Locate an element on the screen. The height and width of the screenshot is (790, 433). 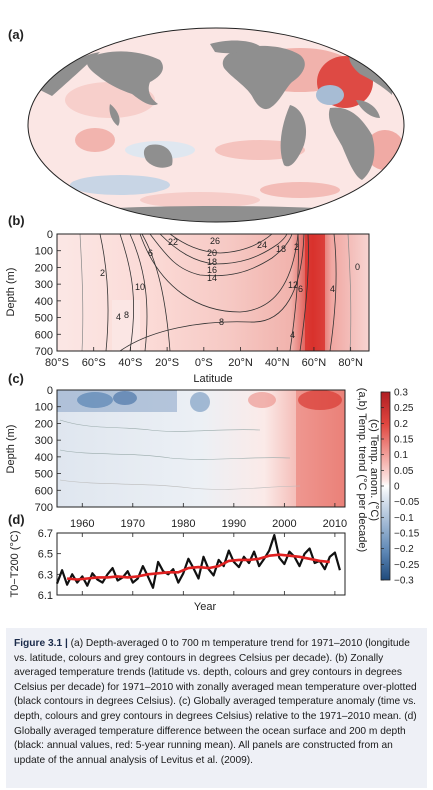
panel-c-label: (c) is located at coordinates (16, 378).